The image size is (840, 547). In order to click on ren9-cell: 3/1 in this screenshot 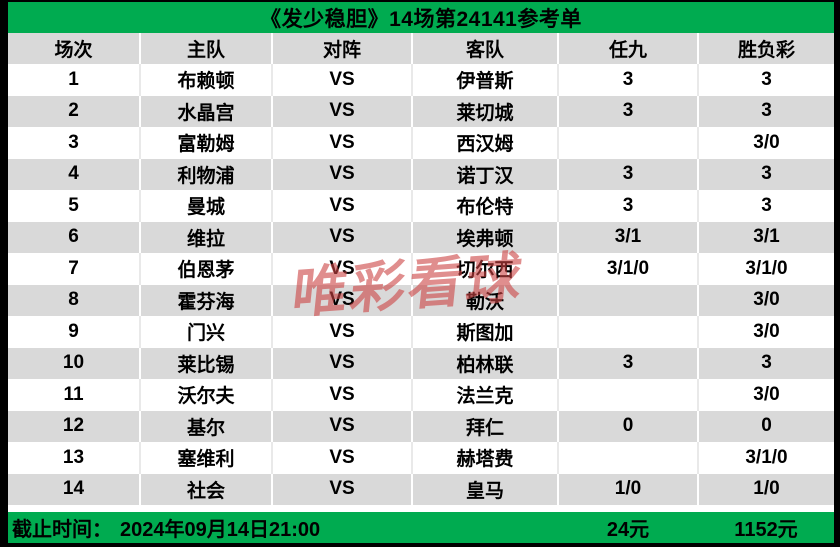, I will do `click(628, 237)`.